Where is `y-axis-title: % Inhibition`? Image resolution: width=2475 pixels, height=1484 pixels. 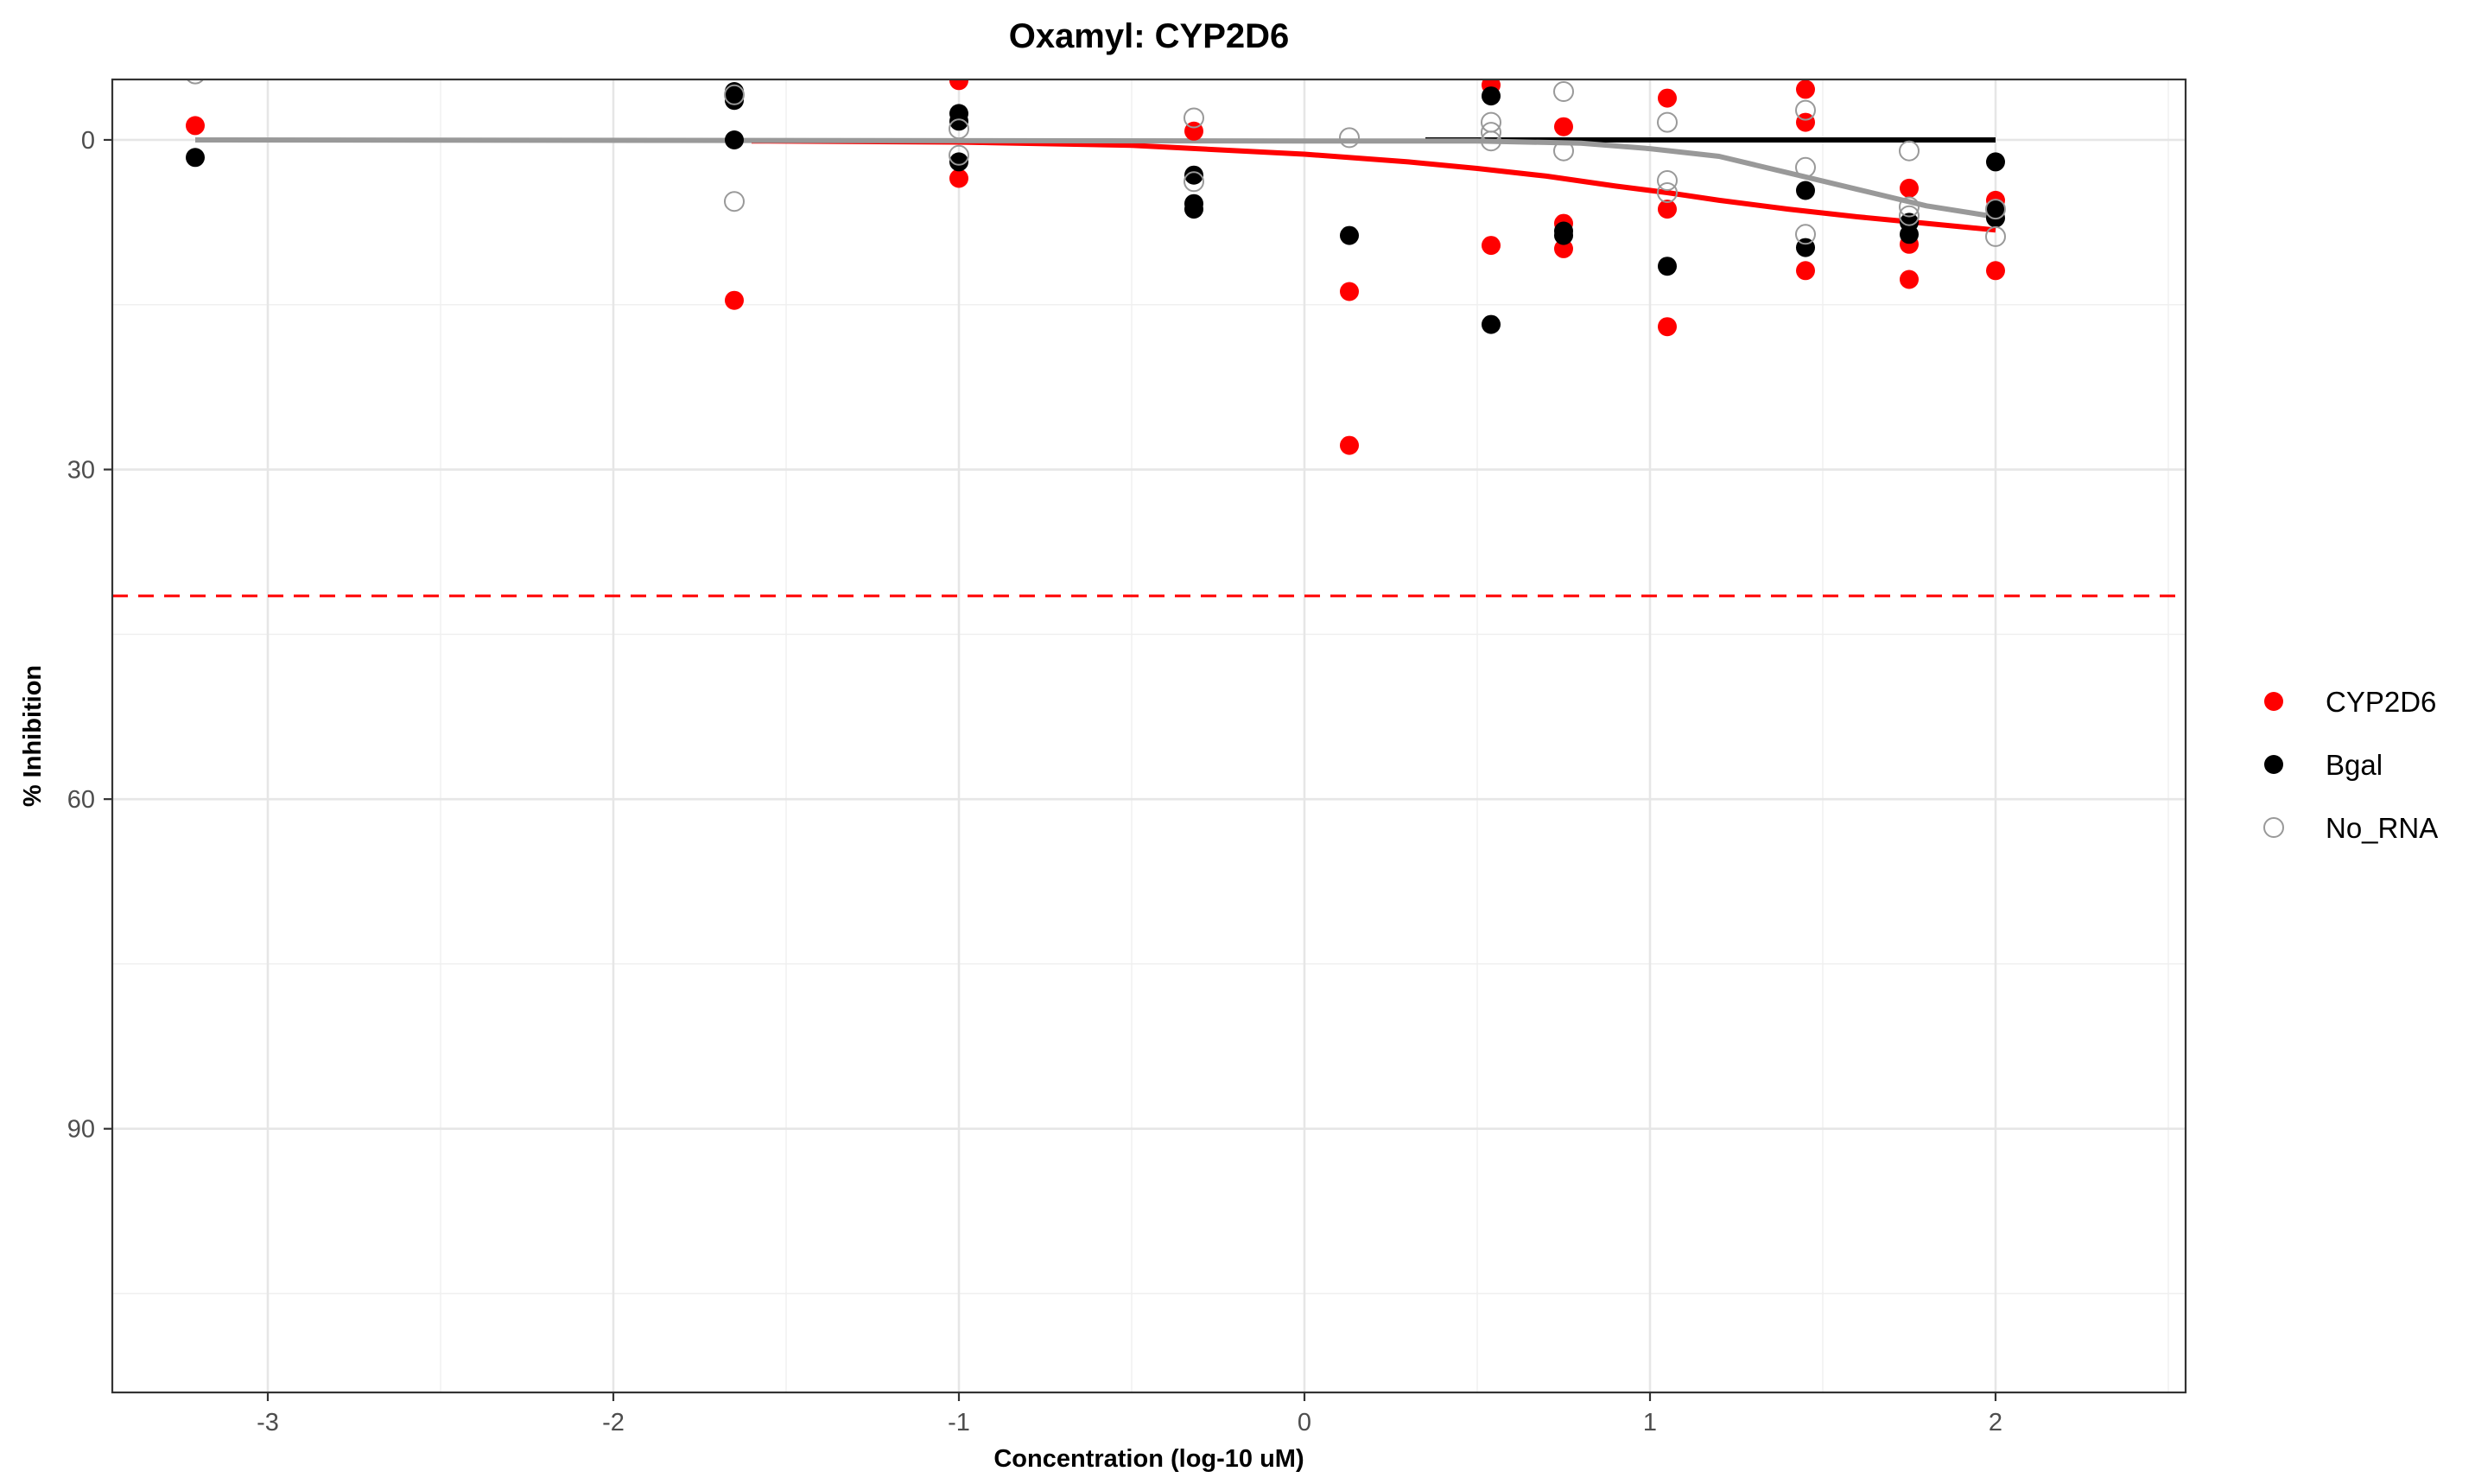 y-axis-title: % Inhibition is located at coordinates (33, 736).